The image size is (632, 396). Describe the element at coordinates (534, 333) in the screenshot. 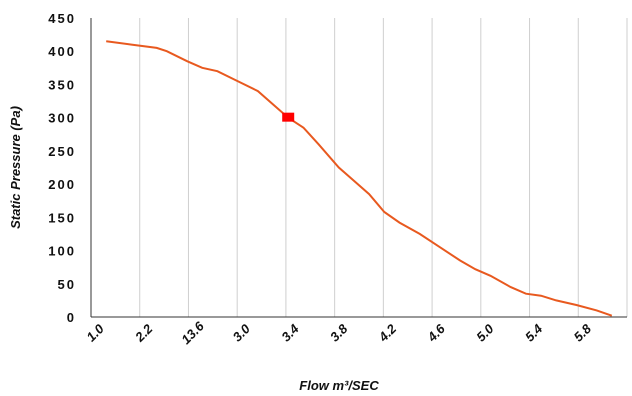

I see `x-tick-label: 5.4` at that location.